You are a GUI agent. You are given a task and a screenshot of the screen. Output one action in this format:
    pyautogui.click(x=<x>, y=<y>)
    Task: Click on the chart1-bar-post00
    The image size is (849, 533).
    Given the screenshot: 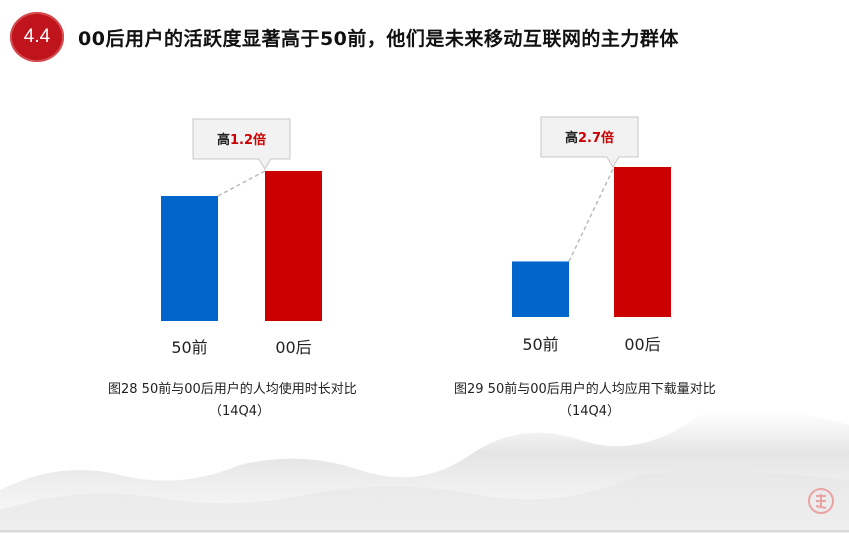 What is the action you would take?
    pyautogui.click(x=293, y=246)
    